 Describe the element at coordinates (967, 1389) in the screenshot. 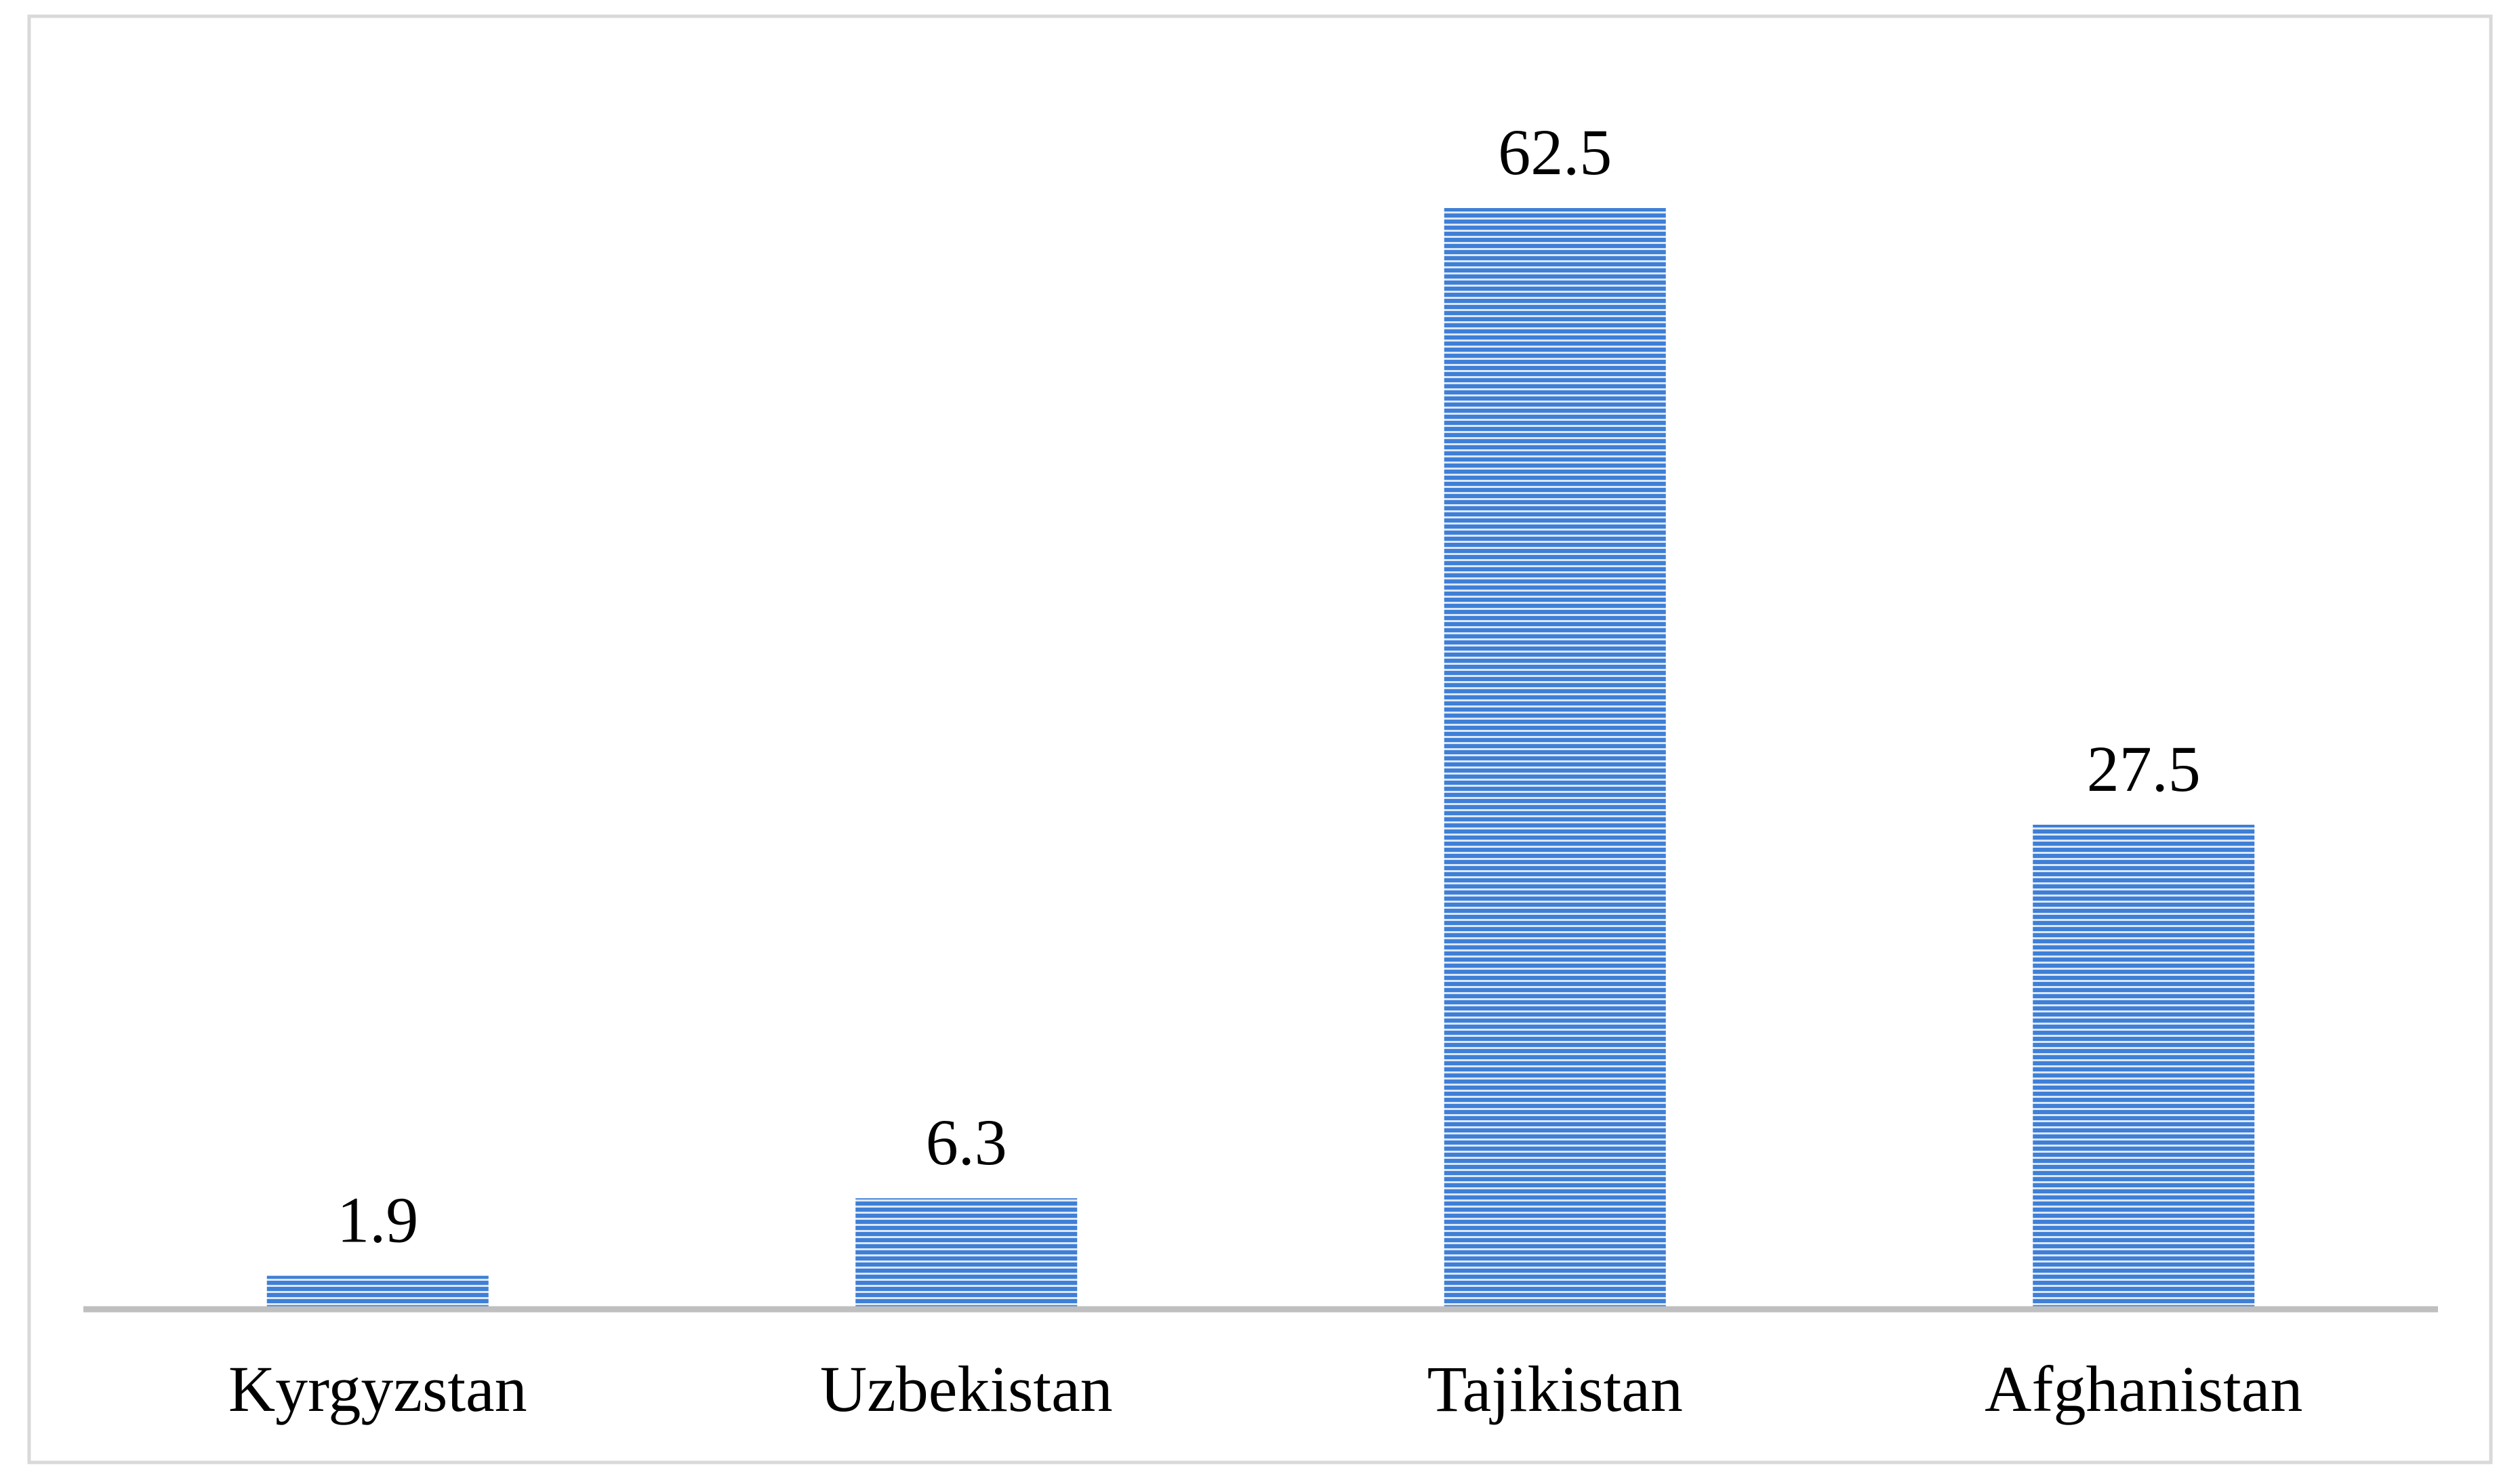

I see `x-tick-label: Uzbekistan` at that location.